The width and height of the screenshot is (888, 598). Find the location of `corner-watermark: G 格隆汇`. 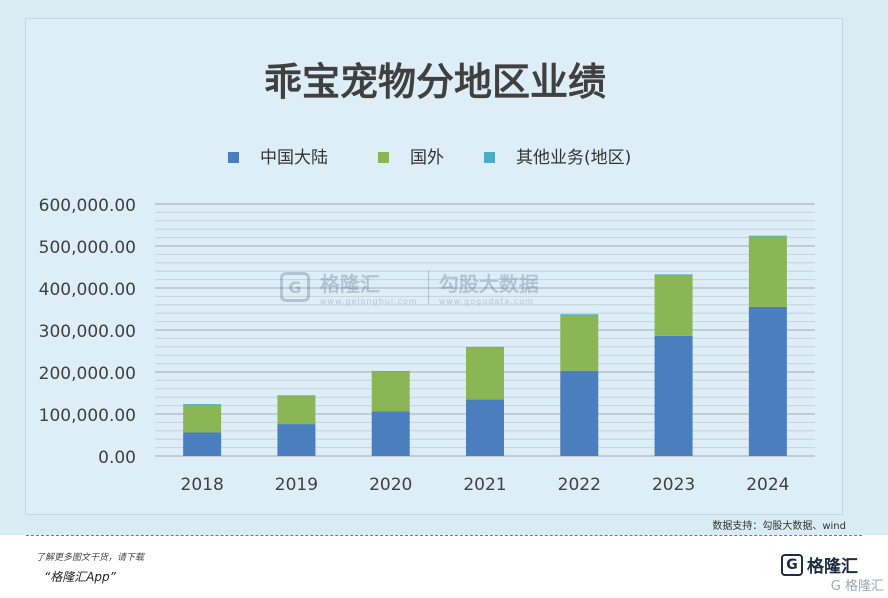

corner-watermark: G 格隆汇 is located at coordinates (857, 586).